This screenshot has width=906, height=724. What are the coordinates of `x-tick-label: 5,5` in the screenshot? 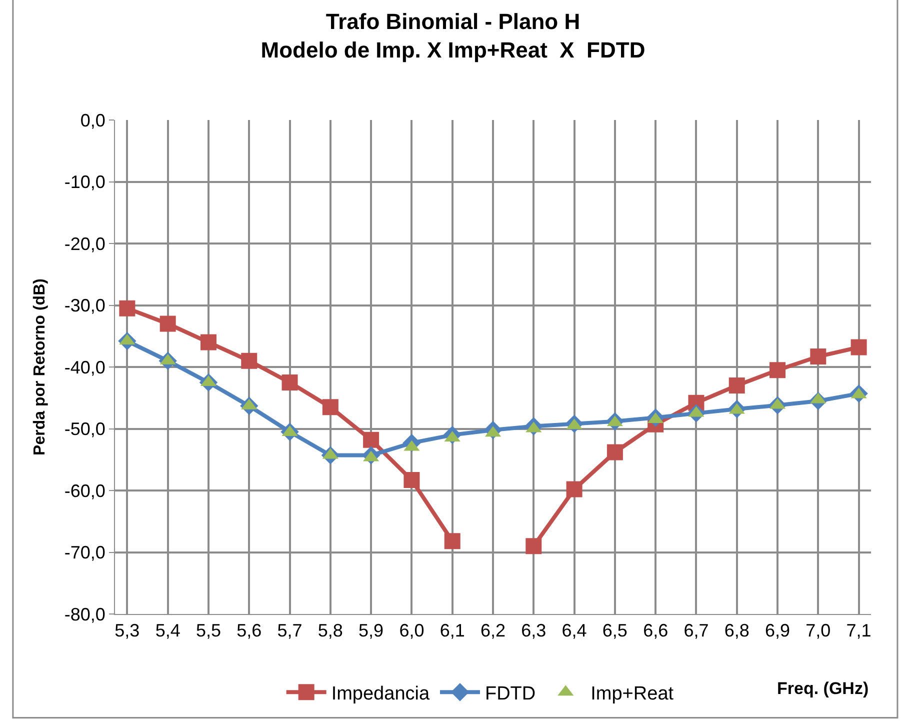 It's located at (208, 630).